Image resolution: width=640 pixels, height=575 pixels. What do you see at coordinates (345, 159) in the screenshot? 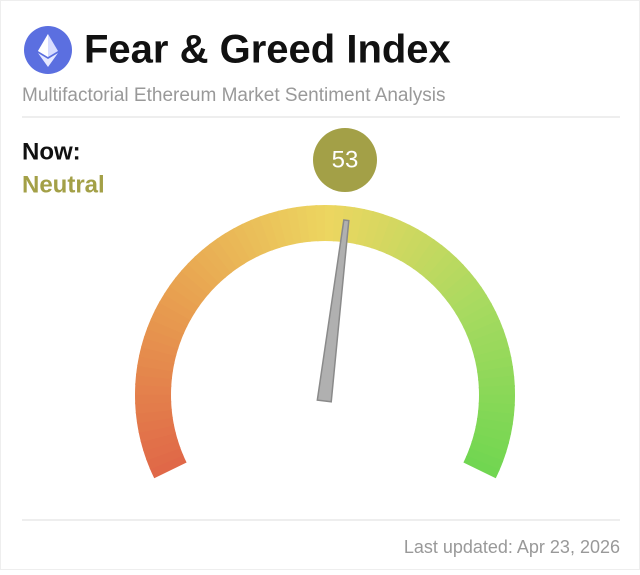
I see `value-label: 53` at bounding box center [345, 159].